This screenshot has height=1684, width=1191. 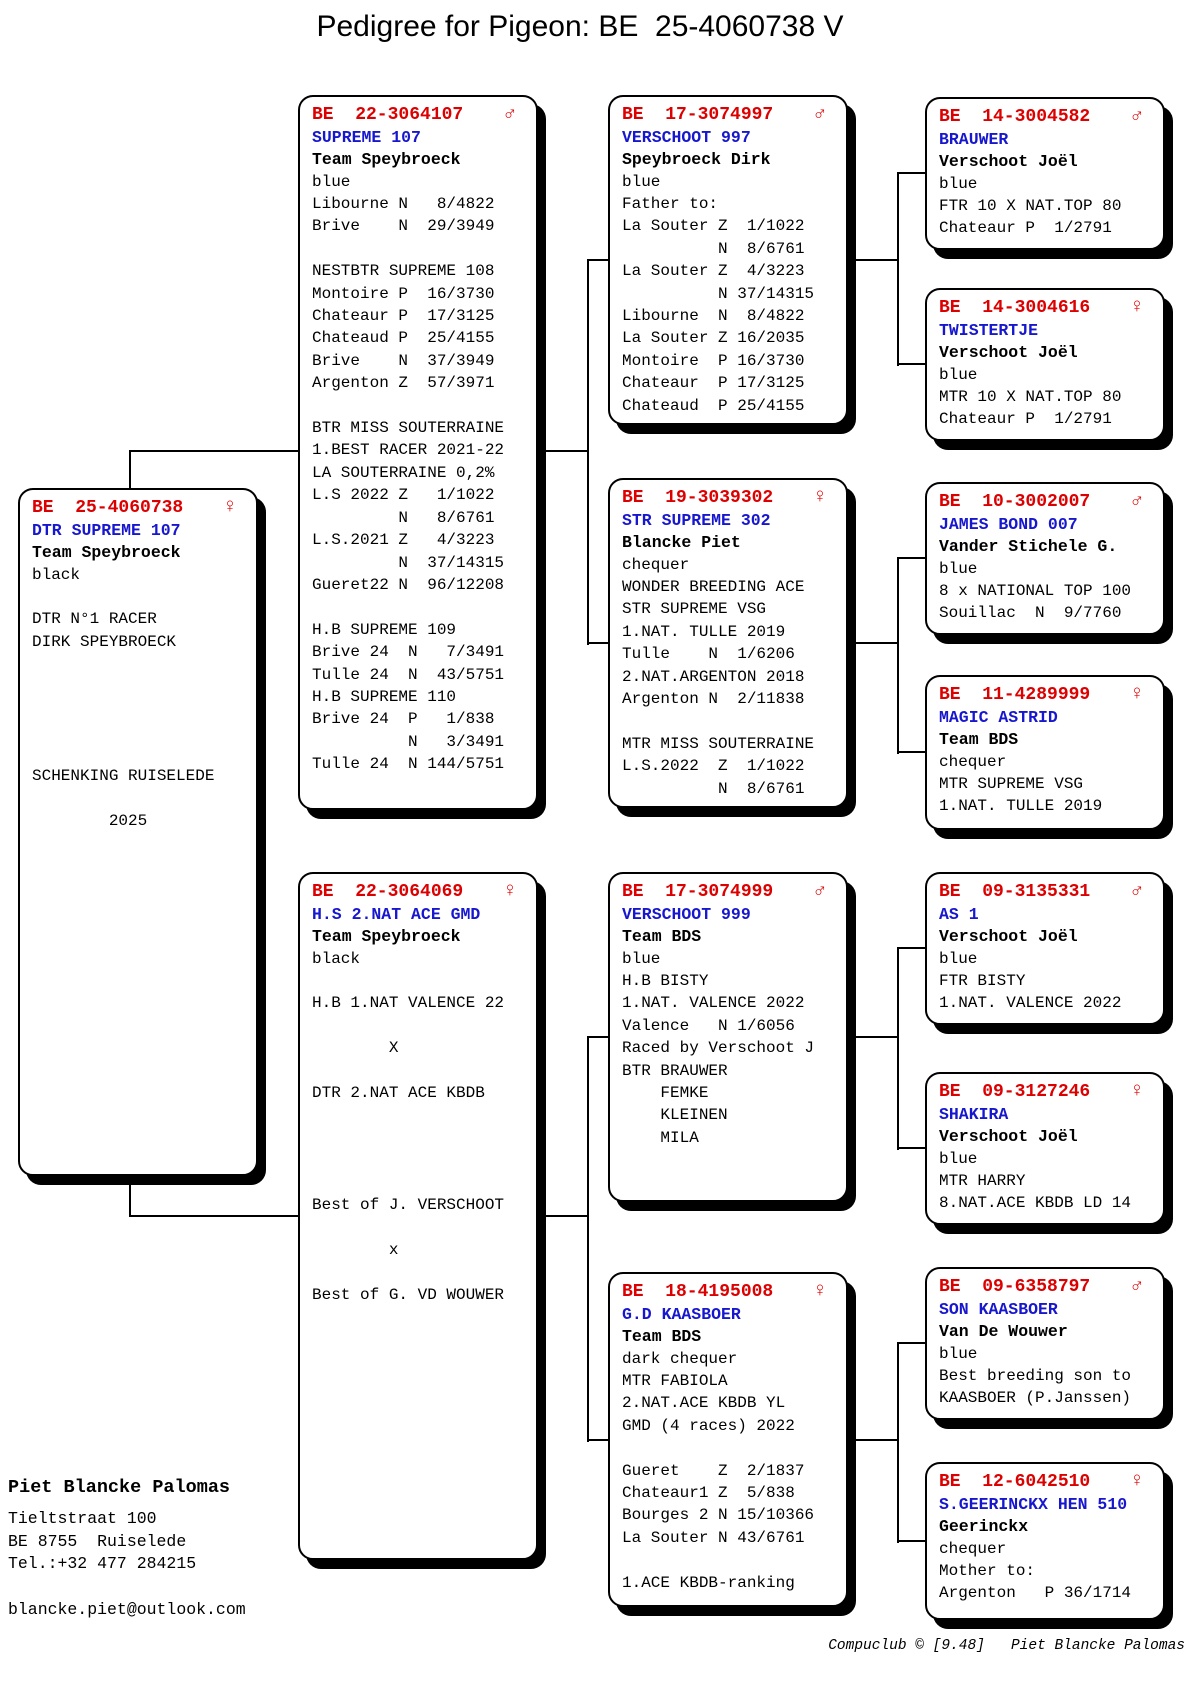 What do you see at coordinates (698, 115) in the screenshot?
I see `ring-number: BE 17-3074997` at bounding box center [698, 115].